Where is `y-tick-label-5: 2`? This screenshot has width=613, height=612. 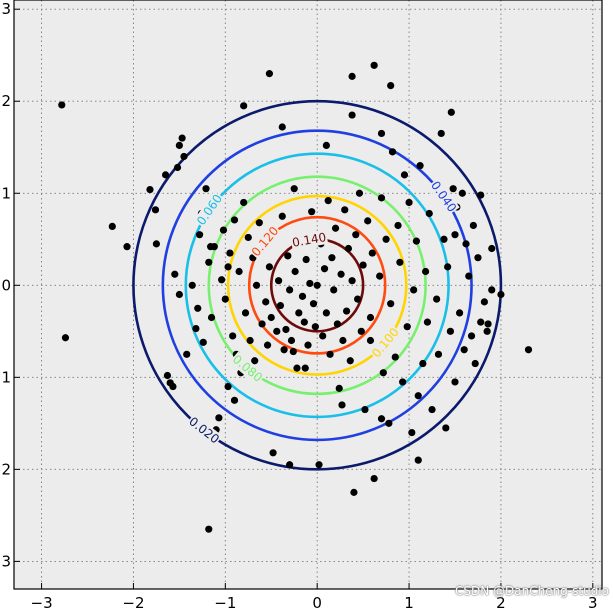
y-tick-label-5: 2 is located at coordinates (6, 101).